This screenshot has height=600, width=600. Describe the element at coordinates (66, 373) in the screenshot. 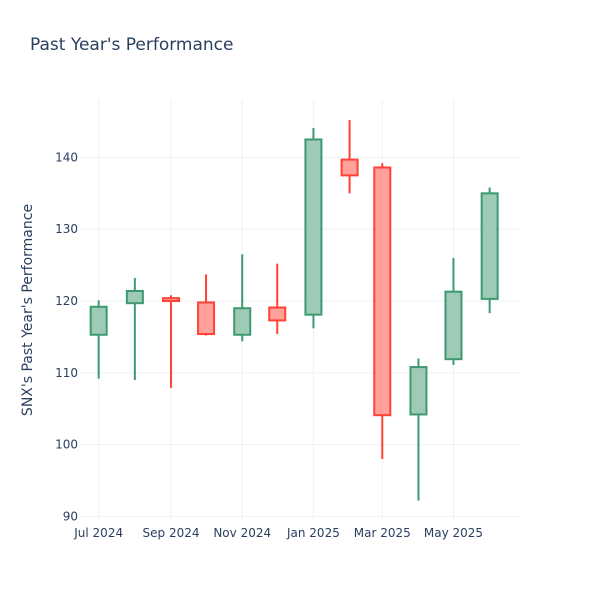

I see `y-tick-label: 110` at that location.